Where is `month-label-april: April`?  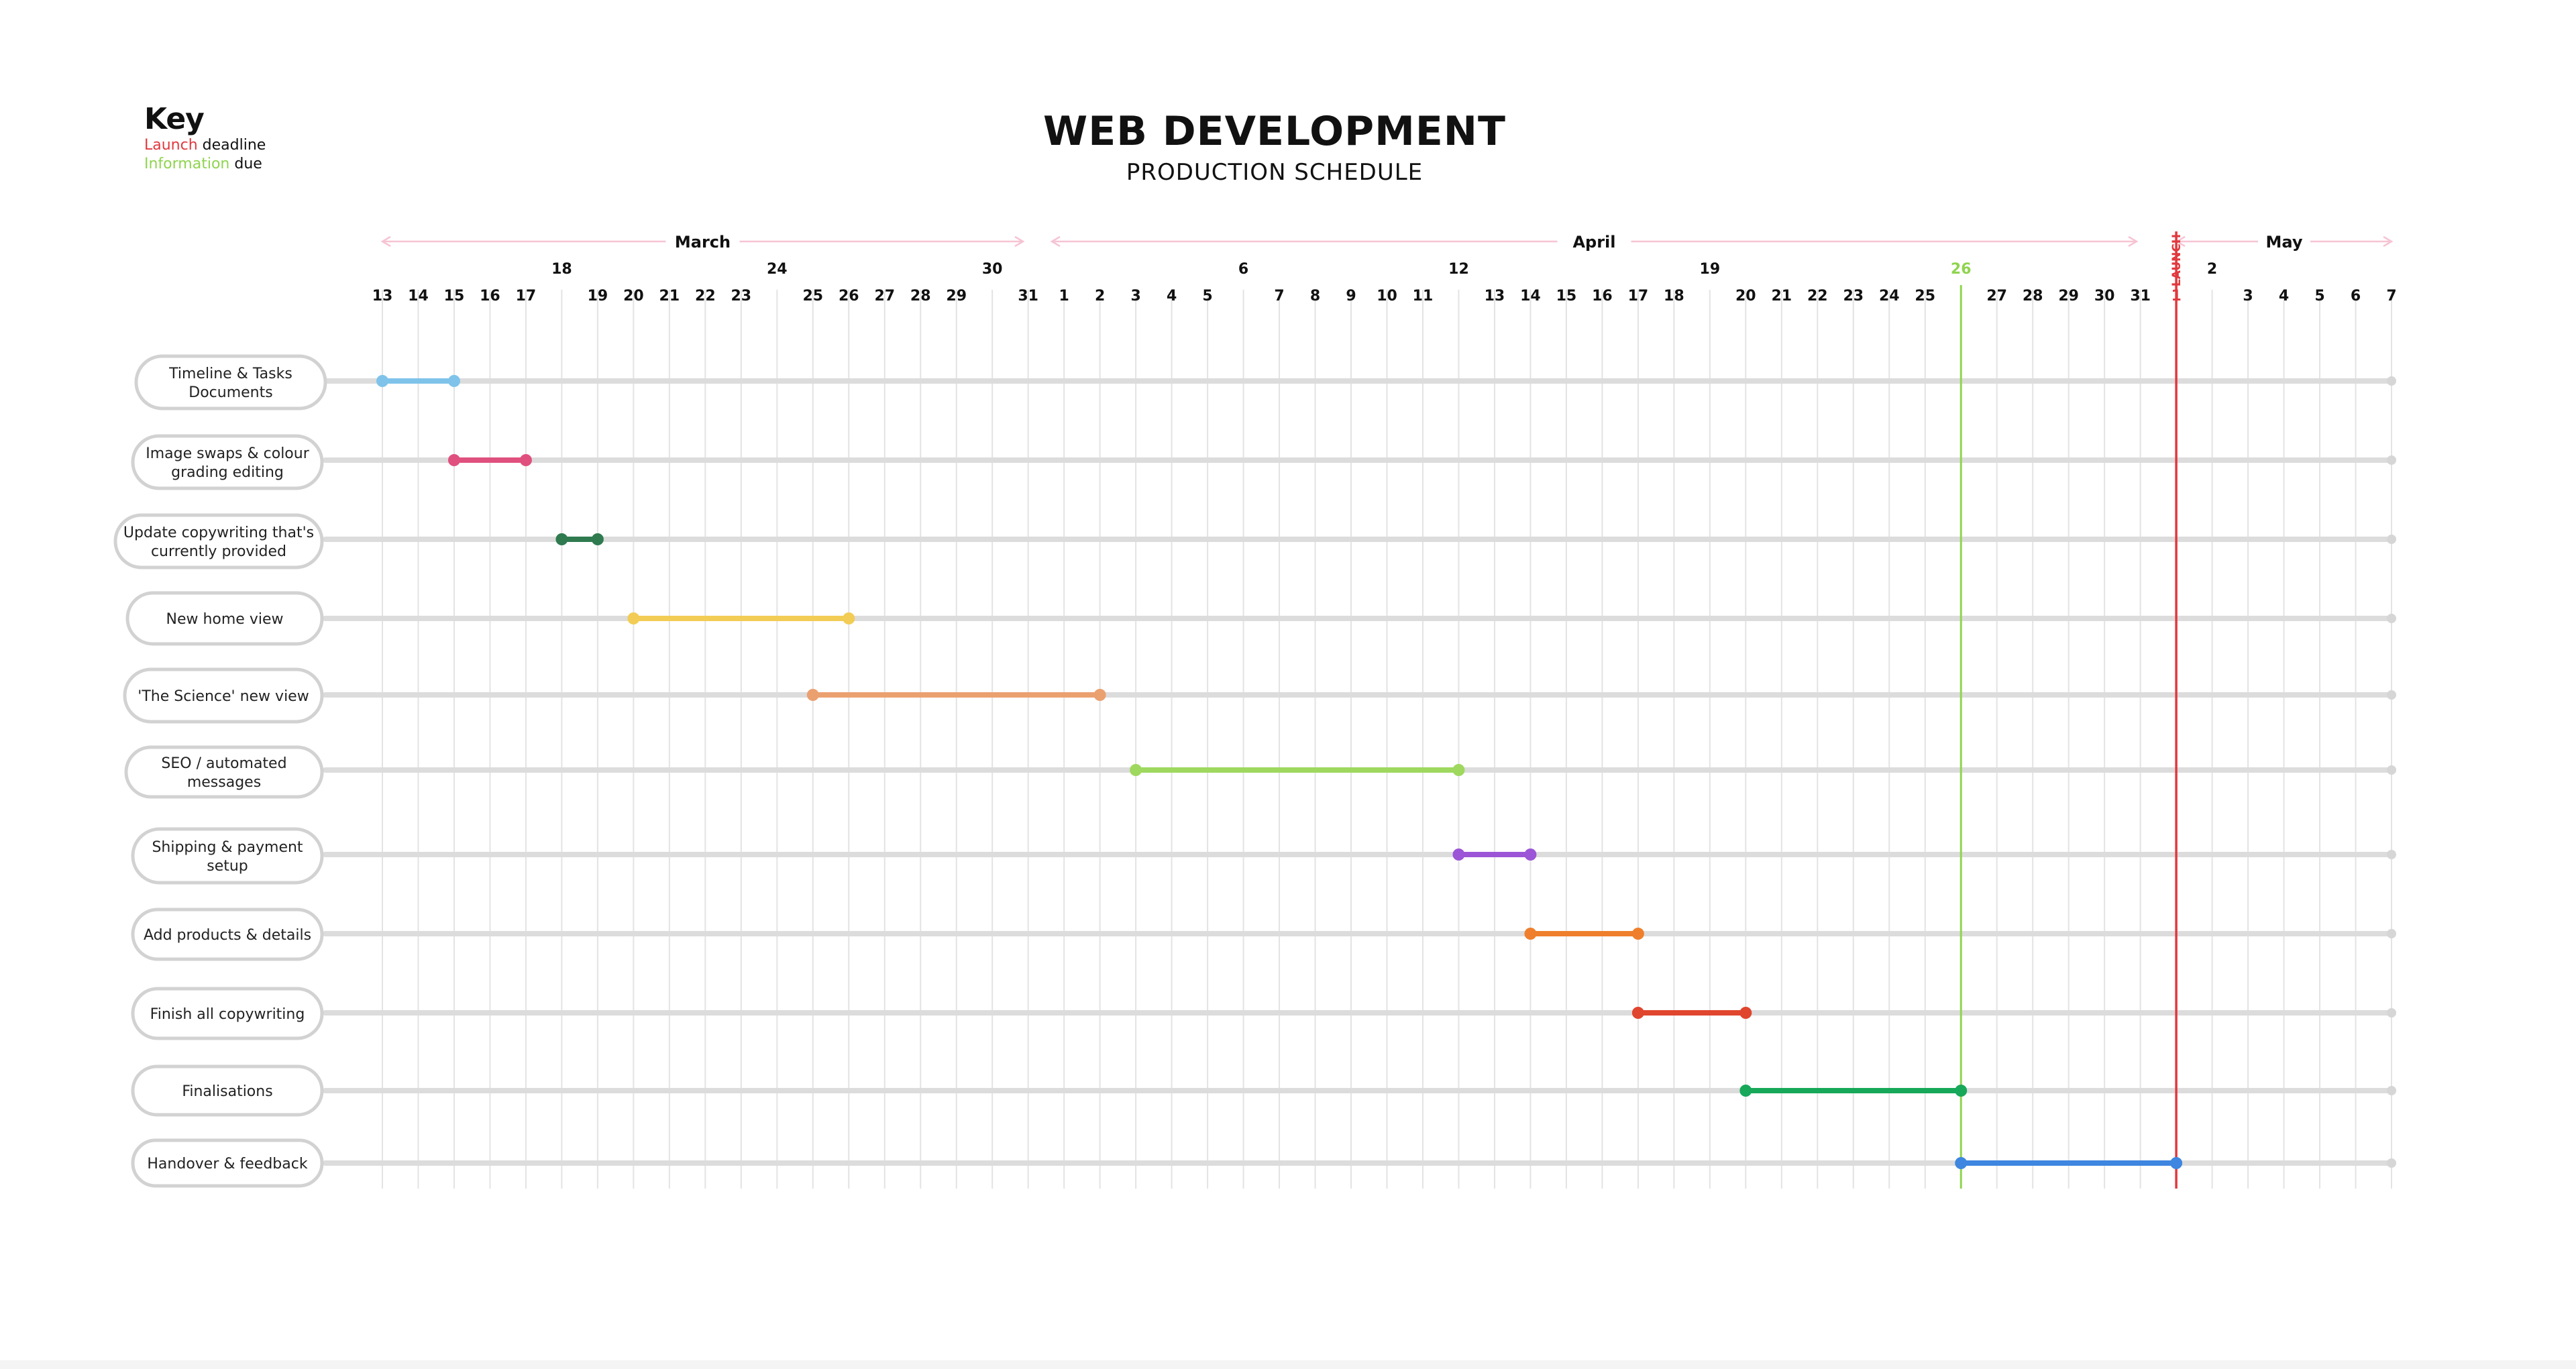 month-label-april: April is located at coordinates (1593, 242).